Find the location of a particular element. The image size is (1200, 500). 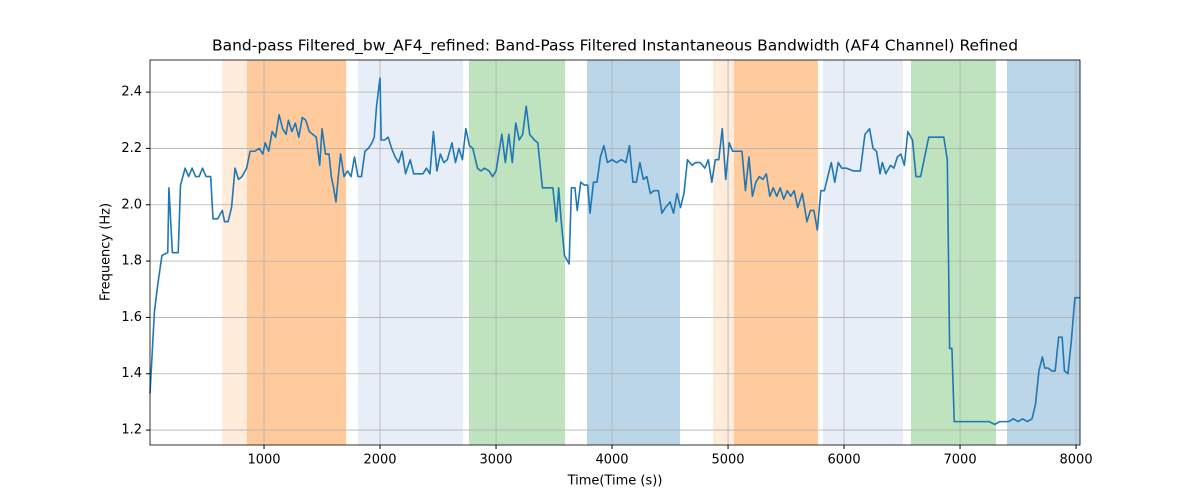

y-tick-label: 2.0 is located at coordinates (131, 204).